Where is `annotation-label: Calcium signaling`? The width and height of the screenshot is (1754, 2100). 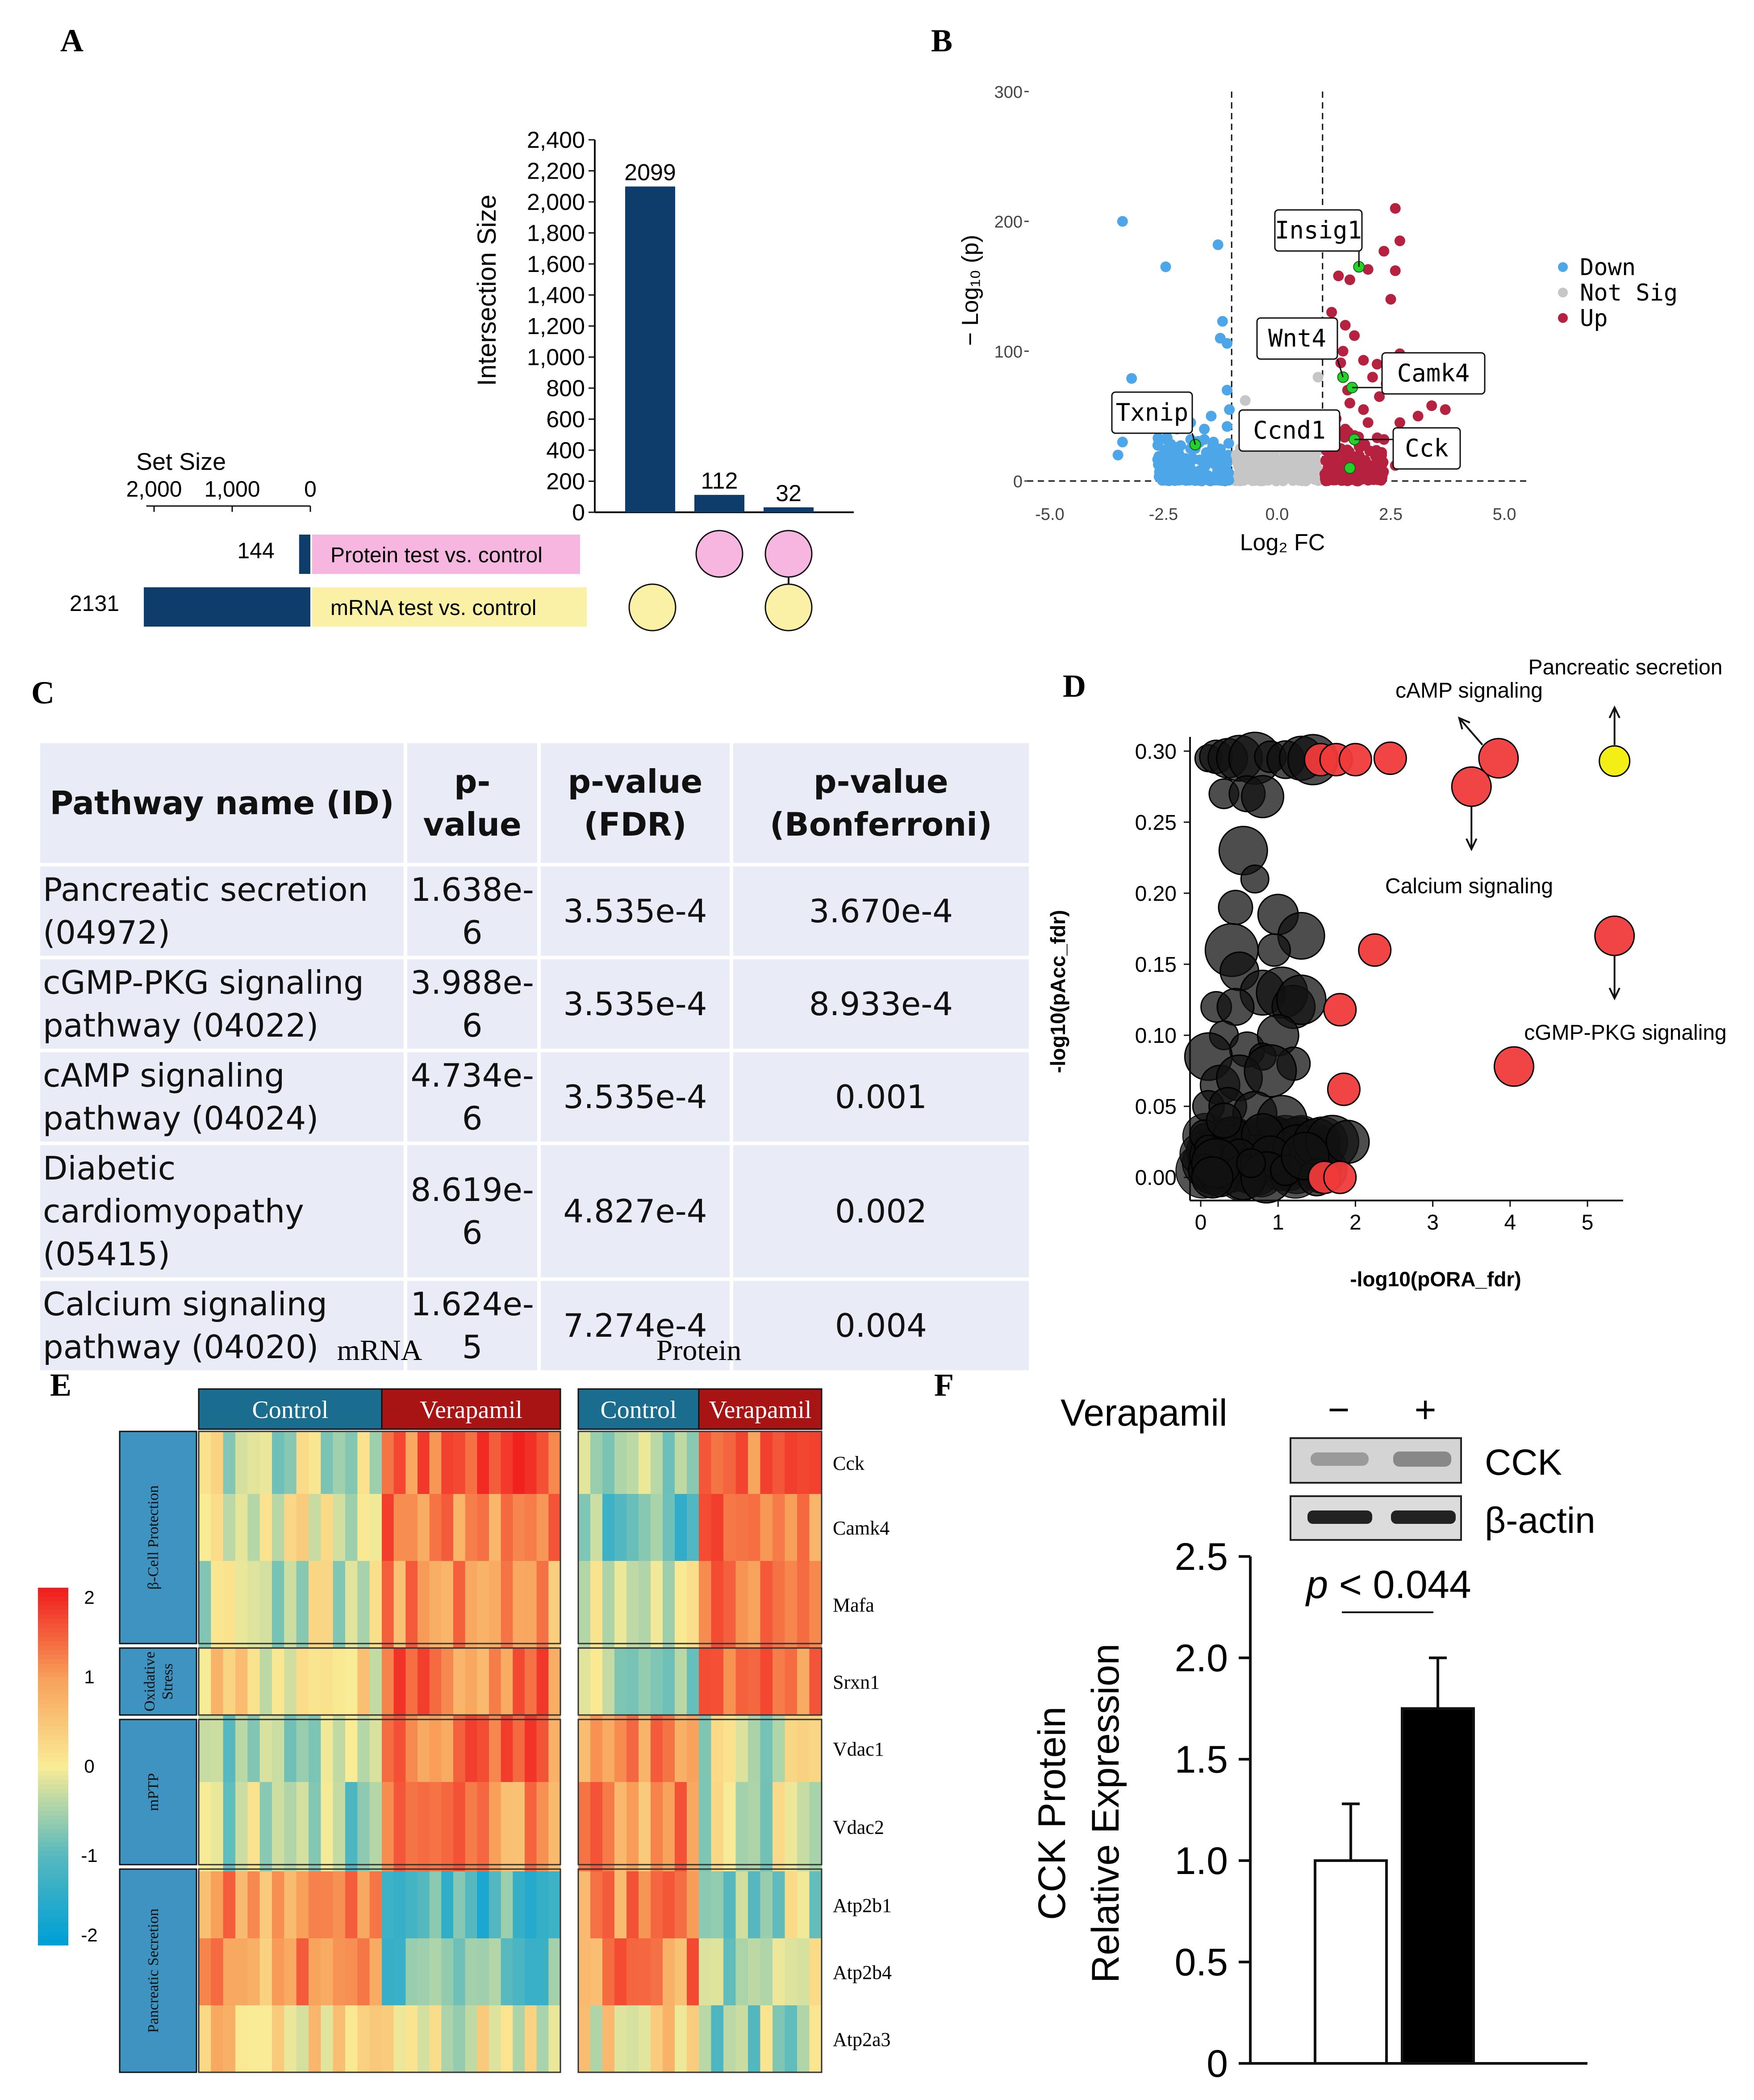 annotation-label: Calcium signaling is located at coordinates (1469, 886).